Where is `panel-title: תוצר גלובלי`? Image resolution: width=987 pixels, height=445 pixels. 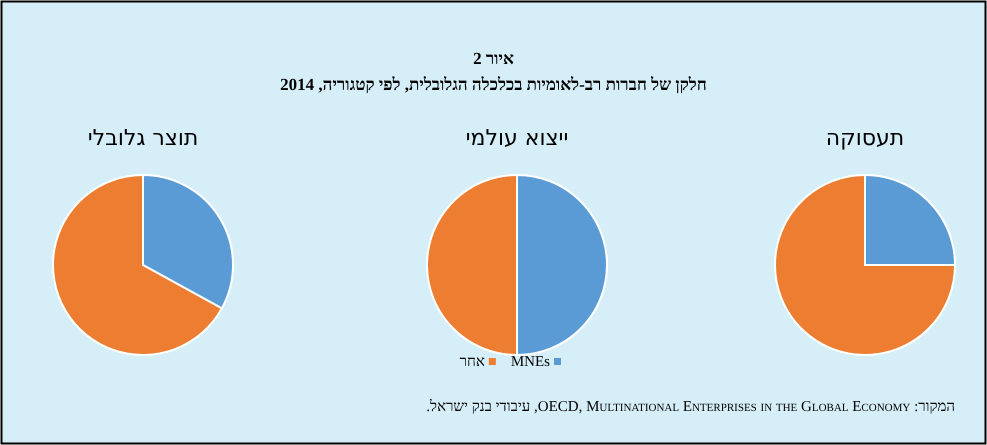 panel-title: תוצר גלובלי is located at coordinates (143, 138).